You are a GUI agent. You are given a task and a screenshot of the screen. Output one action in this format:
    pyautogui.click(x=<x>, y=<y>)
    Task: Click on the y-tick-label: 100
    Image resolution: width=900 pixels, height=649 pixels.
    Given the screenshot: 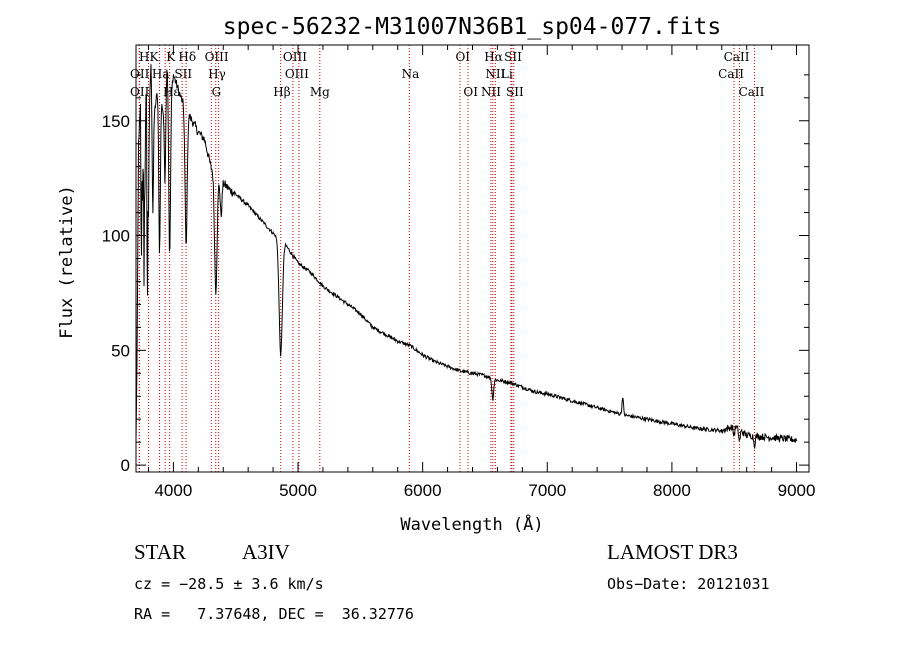 What is the action you would take?
    pyautogui.click(x=116, y=236)
    